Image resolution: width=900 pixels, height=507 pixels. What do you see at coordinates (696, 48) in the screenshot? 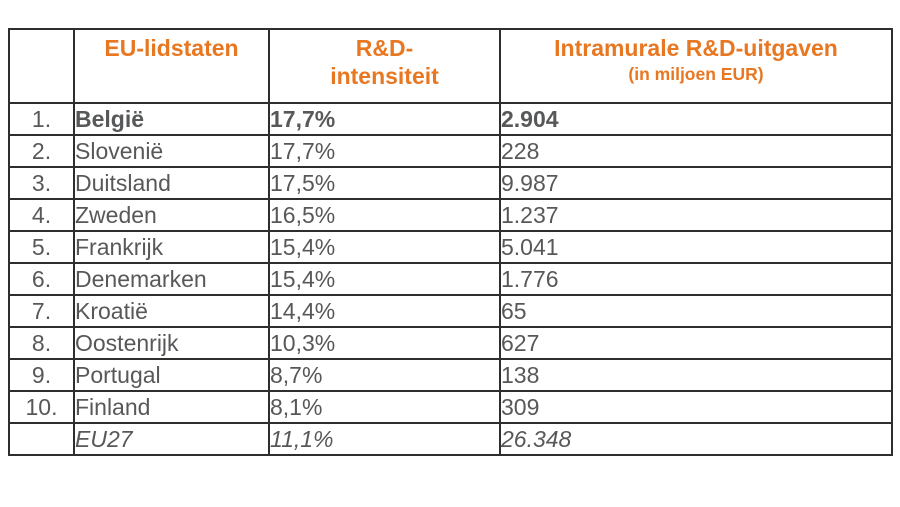
I see `column-header-expenditure-label: Intramurale R&D-uitgaven` at bounding box center [696, 48].